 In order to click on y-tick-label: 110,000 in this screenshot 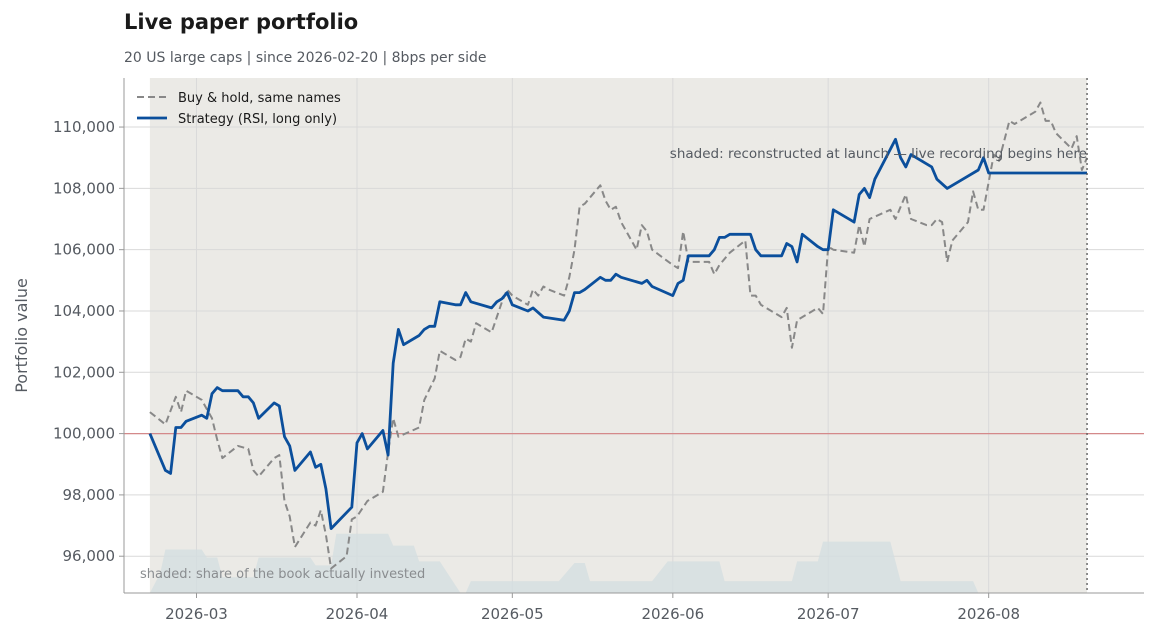, I will do `click(84, 127)`.